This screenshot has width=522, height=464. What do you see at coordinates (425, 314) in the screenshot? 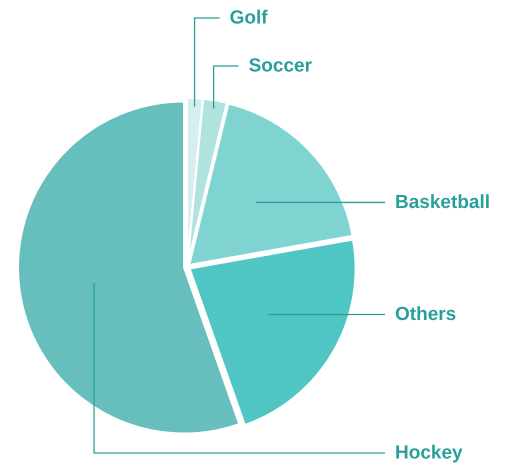
I see `slice-label: Others` at bounding box center [425, 314].